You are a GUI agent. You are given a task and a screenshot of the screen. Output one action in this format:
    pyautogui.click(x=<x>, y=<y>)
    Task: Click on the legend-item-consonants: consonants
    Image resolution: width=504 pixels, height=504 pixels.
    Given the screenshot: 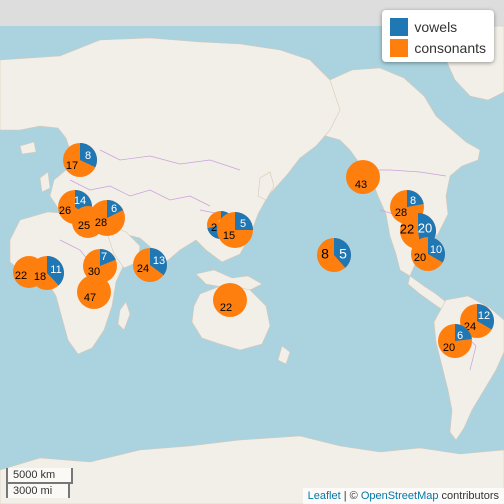 What is the action you would take?
    pyautogui.click(x=438, y=47)
    